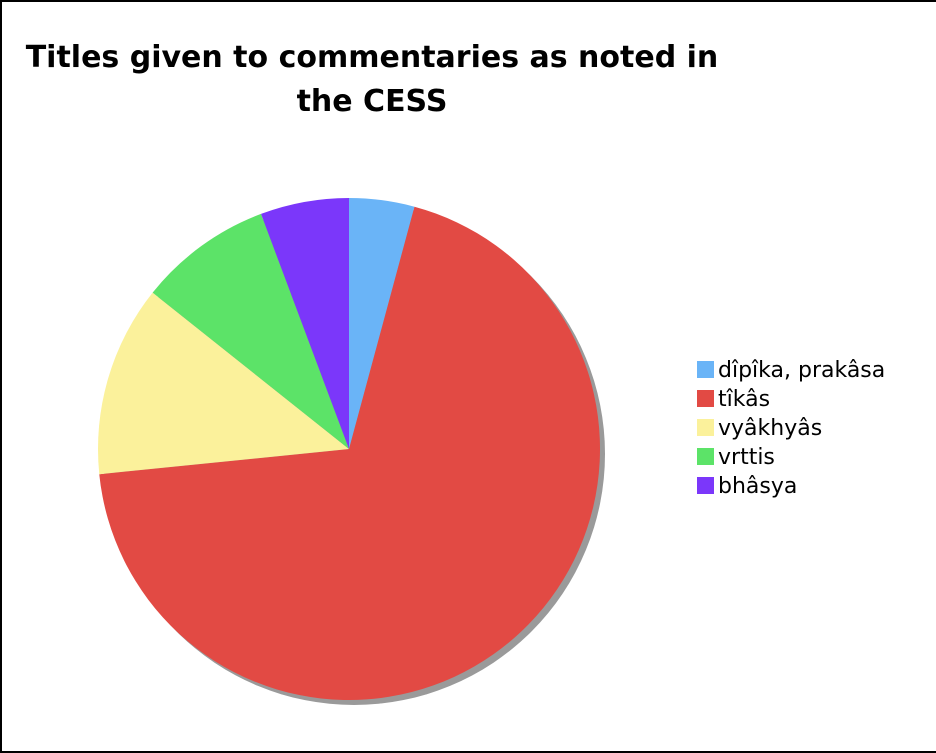 This screenshot has height=753, width=936. I want to click on legend: dîpîka, prakâsa tîkâs vyâkhyâs vrttis bhâsya, so click(791, 428).